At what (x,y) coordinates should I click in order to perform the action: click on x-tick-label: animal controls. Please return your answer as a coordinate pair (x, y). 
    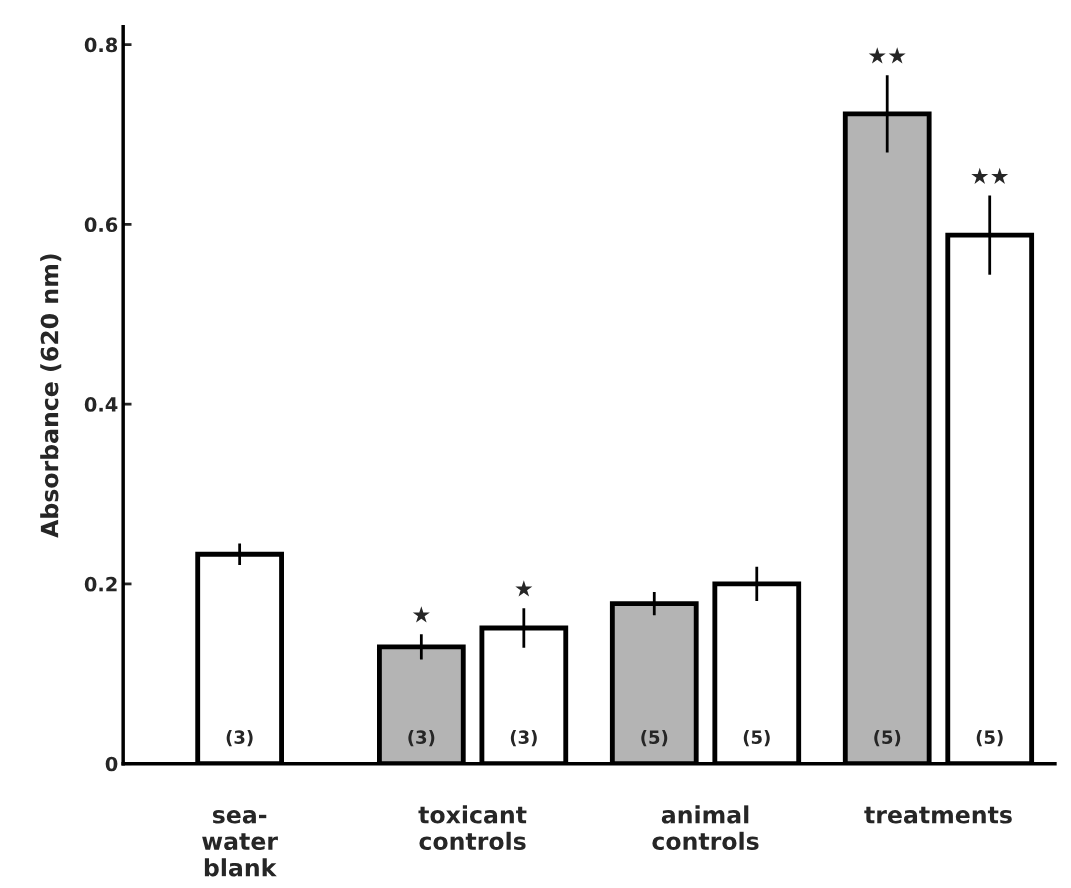
    Looking at the image, I should click on (705, 828).